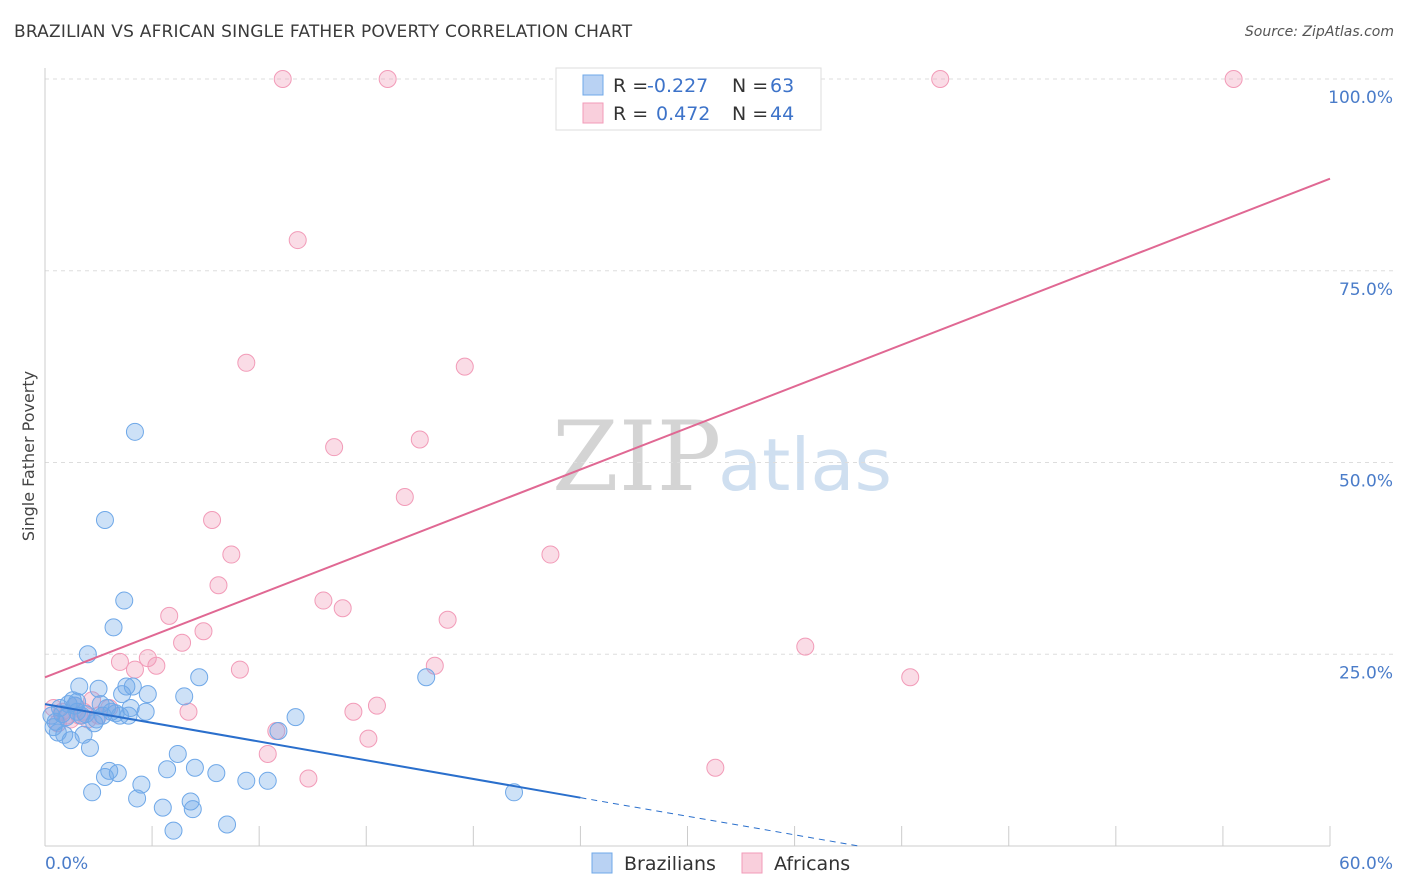  I want to click on source-label: Source: ZipAtlas.com, so click(1319, 32).